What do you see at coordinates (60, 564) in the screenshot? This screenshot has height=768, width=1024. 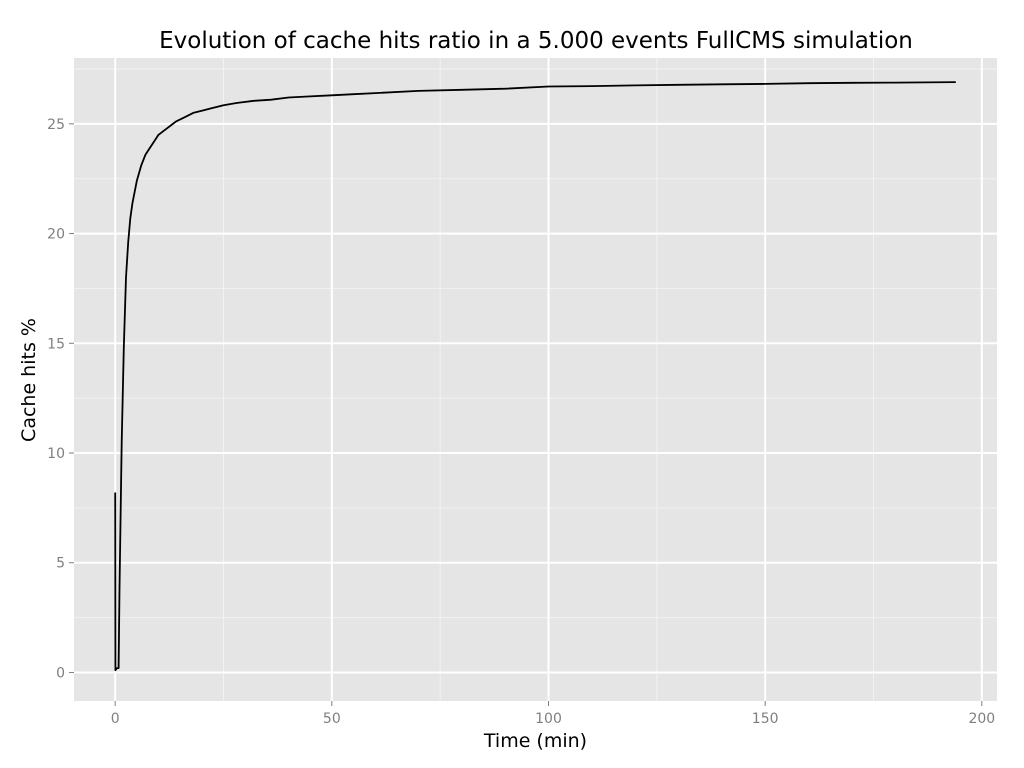 I see `y-tick-label: 5` at bounding box center [60, 564].